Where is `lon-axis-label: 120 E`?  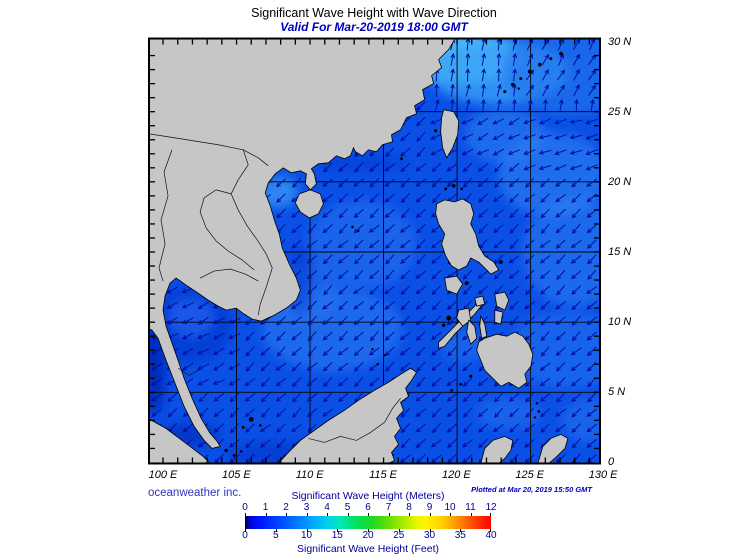
lon-axis-label: 120 E is located at coordinates (456, 475).